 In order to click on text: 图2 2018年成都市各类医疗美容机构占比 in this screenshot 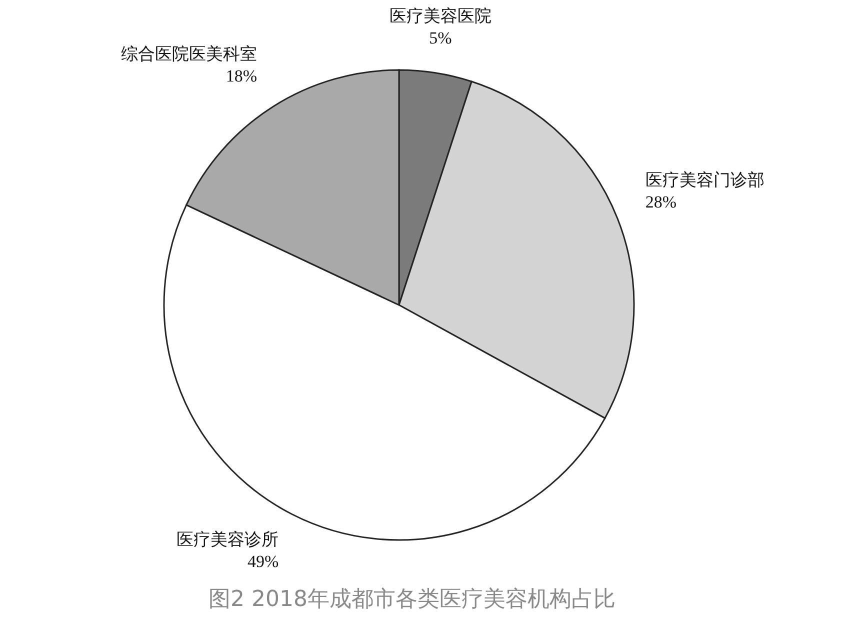, I will do `click(412, 599)`.